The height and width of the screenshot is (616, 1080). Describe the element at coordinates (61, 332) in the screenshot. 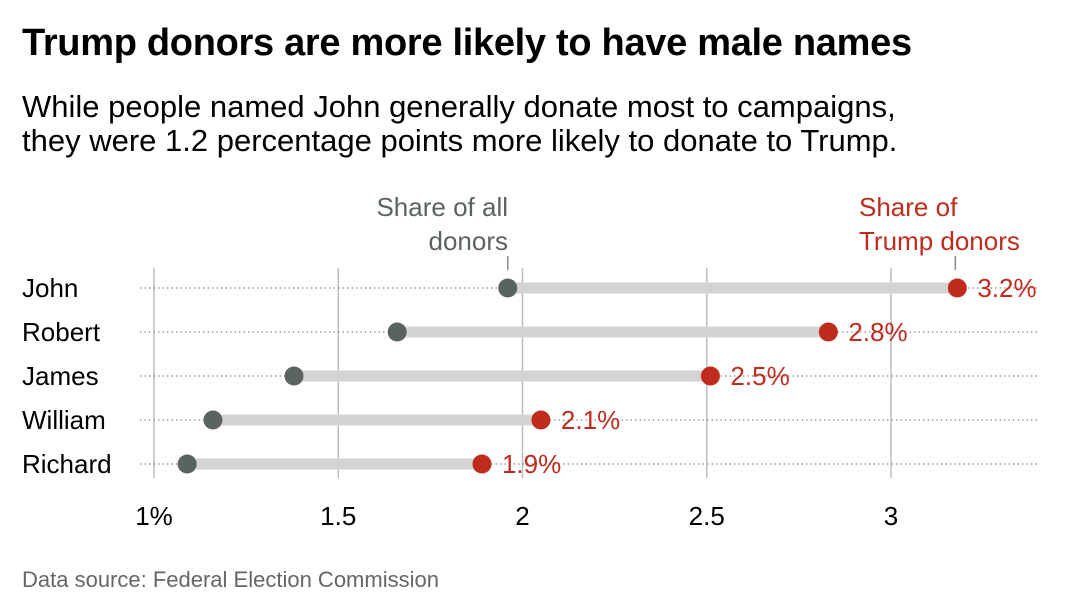

I see `category-label: Robert` at that location.